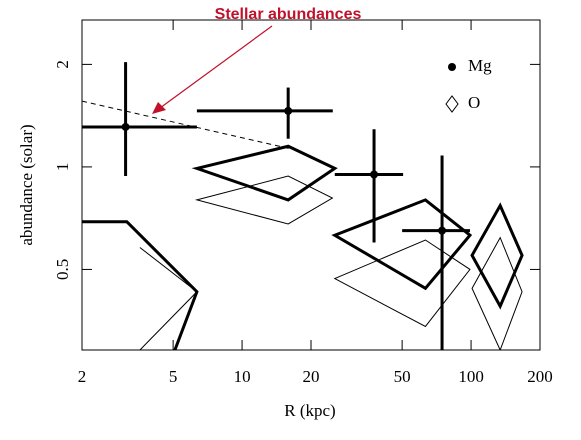  Describe the element at coordinates (474, 102) in the screenshot. I see `legend-label: O` at that location.